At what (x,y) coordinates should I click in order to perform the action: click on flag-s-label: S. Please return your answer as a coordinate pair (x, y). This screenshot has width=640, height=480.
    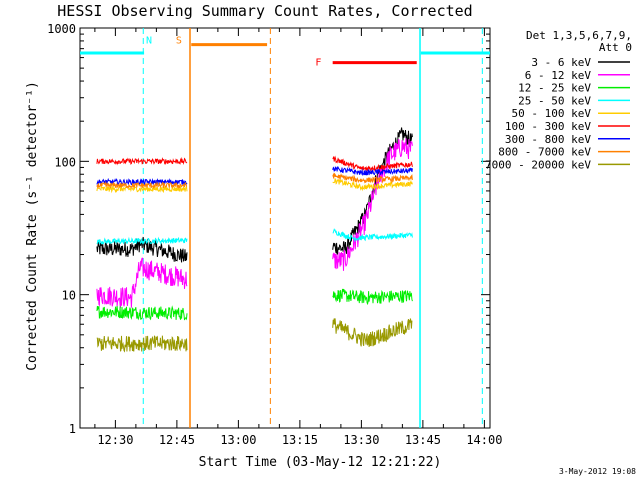
    Looking at the image, I should click on (179, 40).